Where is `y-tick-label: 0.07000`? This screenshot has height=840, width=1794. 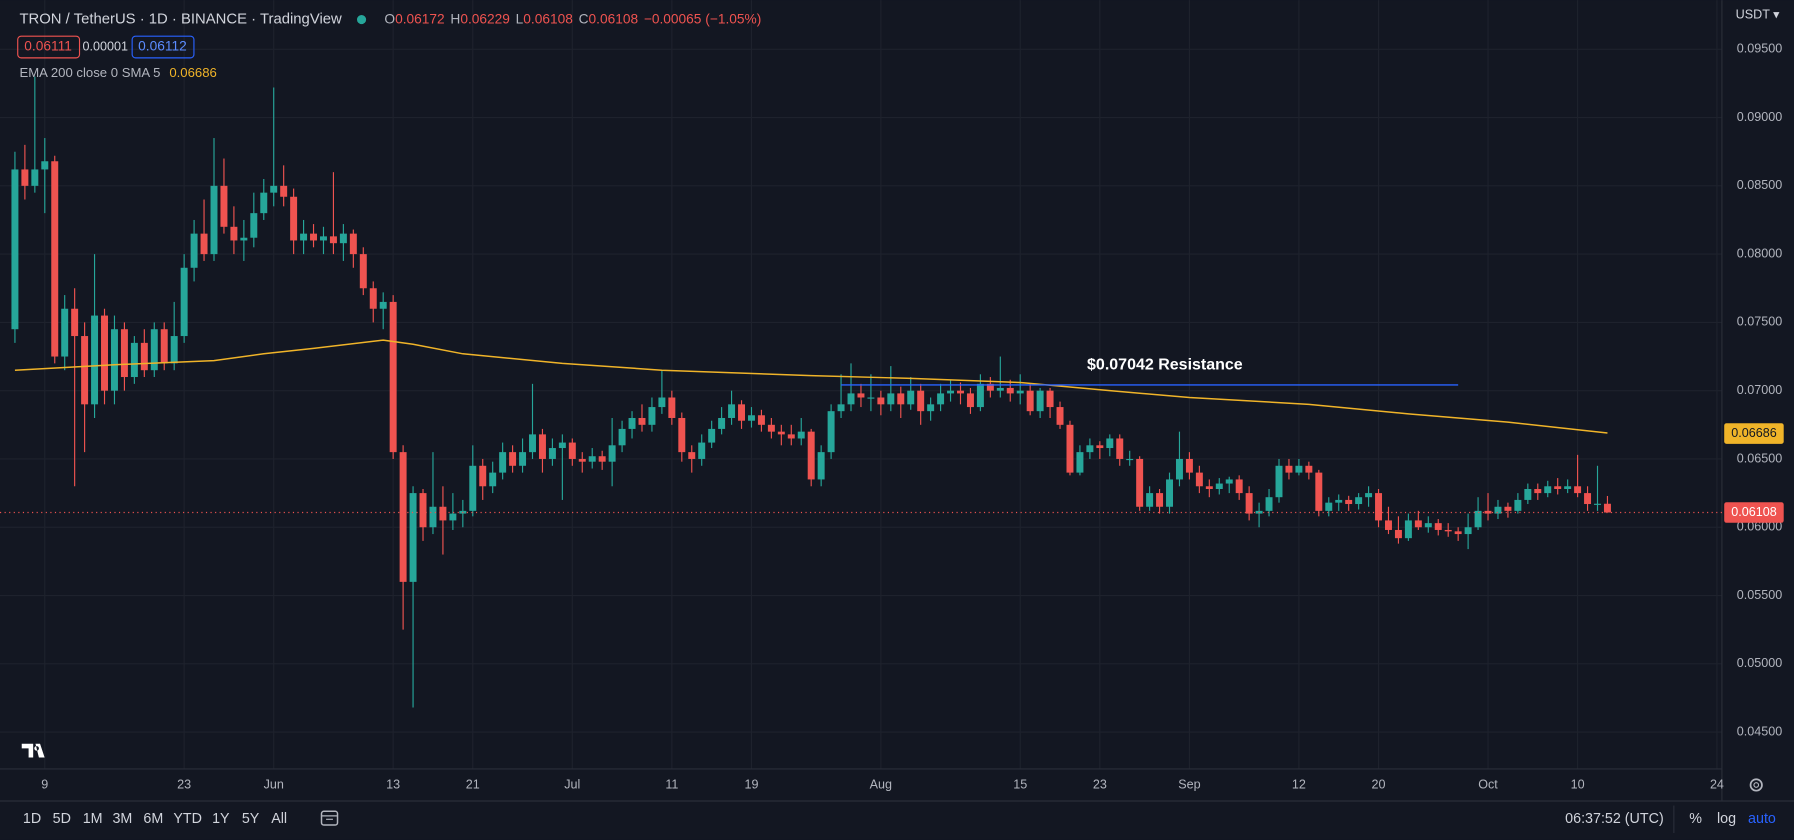 y-tick-label: 0.07000 is located at coordinates (1759, 390).